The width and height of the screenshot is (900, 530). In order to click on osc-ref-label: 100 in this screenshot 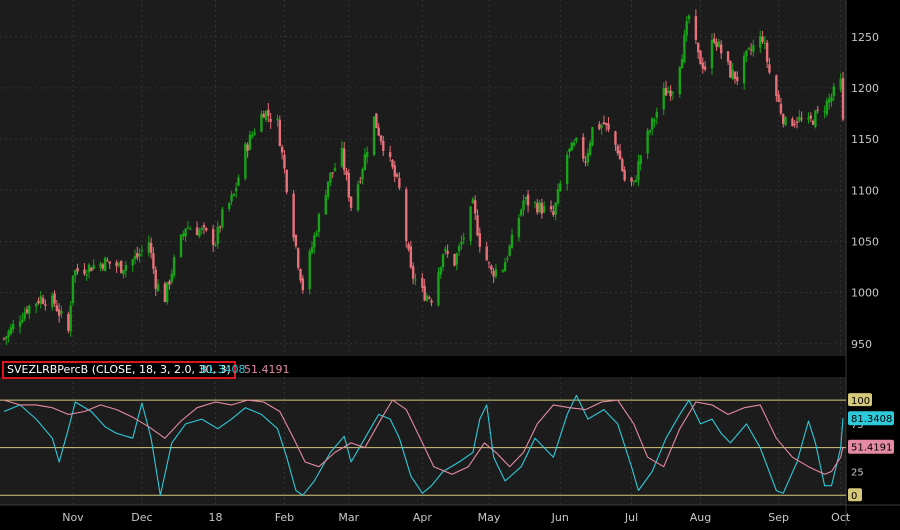, I will do `click(860, 401)`.